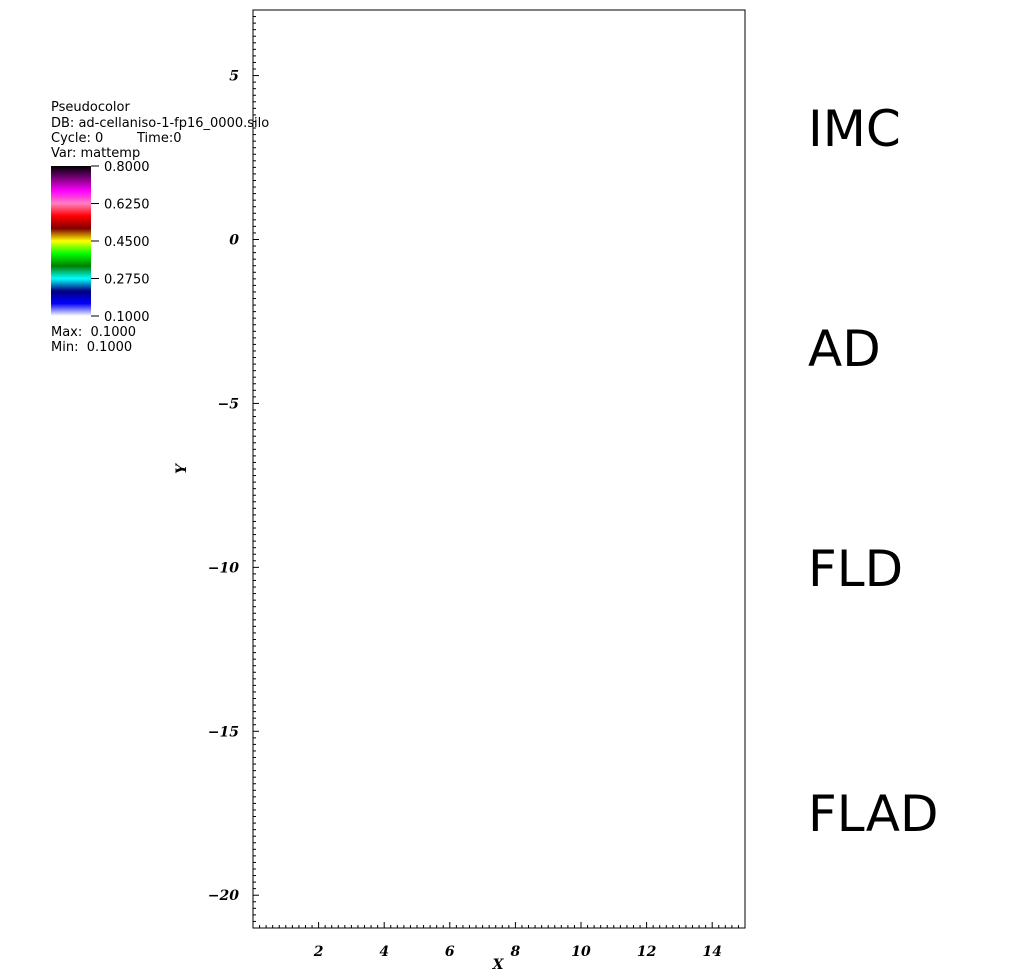  Describe the element at coordinates (127, 317) in the screenshot. I see `colorbar-tick-label: 0.1000` at that location.